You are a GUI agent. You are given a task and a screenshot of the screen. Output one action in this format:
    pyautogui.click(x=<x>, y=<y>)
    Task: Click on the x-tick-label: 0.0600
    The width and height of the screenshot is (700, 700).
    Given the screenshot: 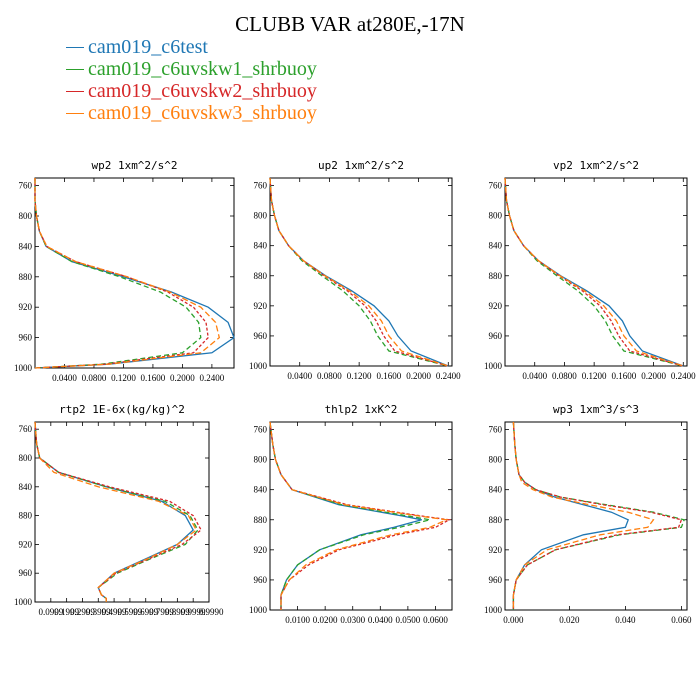 What is the action you would take?
    pyautogui.click(x=435, y=620)
    